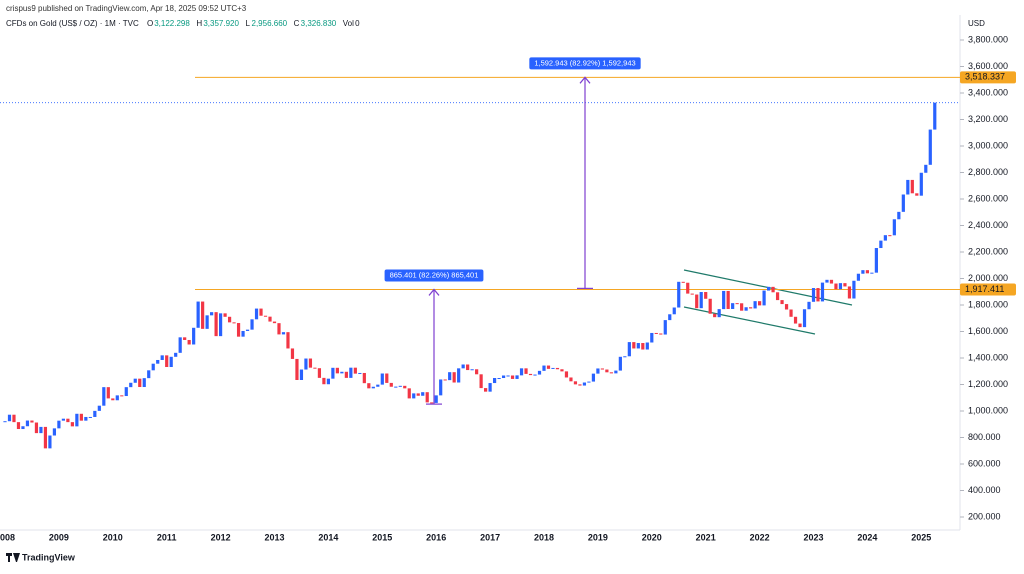  What do you see at coordinates (13, 557) in the screenshot?
I see `logo-icon` at bounding box center [13, 557].